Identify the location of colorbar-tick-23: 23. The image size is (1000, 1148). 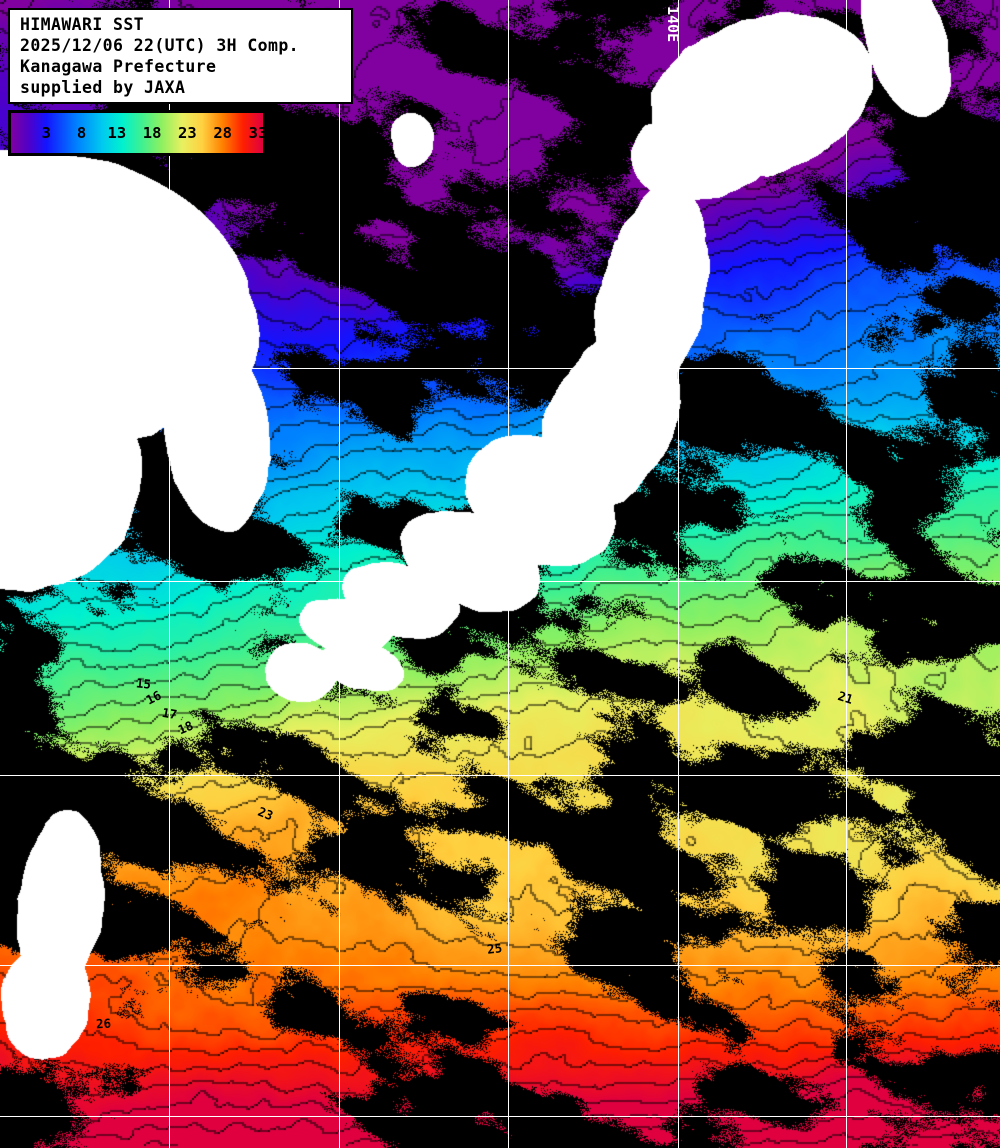
(187, 133).